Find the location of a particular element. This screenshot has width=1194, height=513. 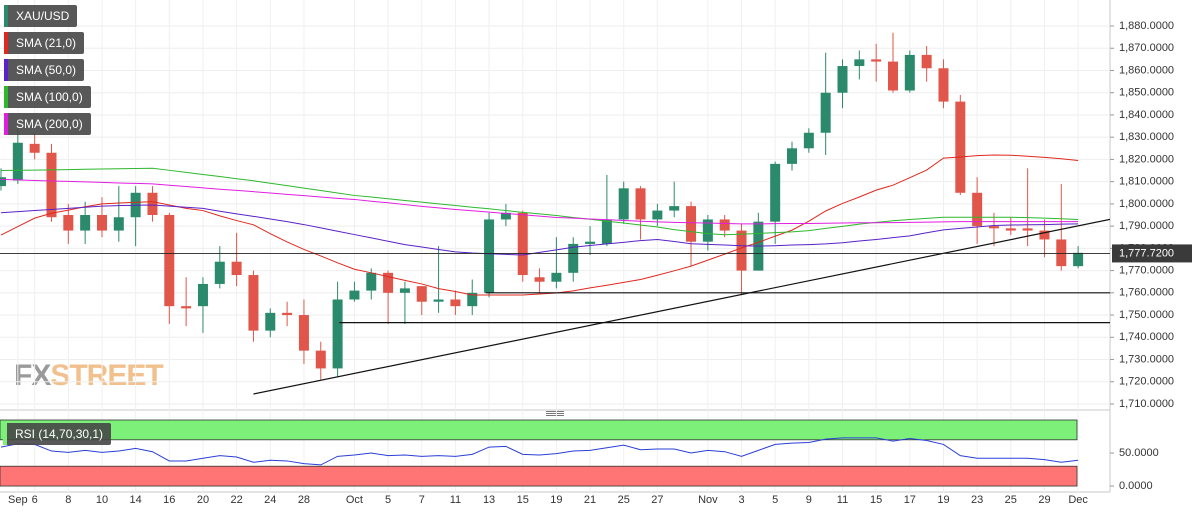

legend-label: SMA (200,0) is located at coordinates (49, 124).